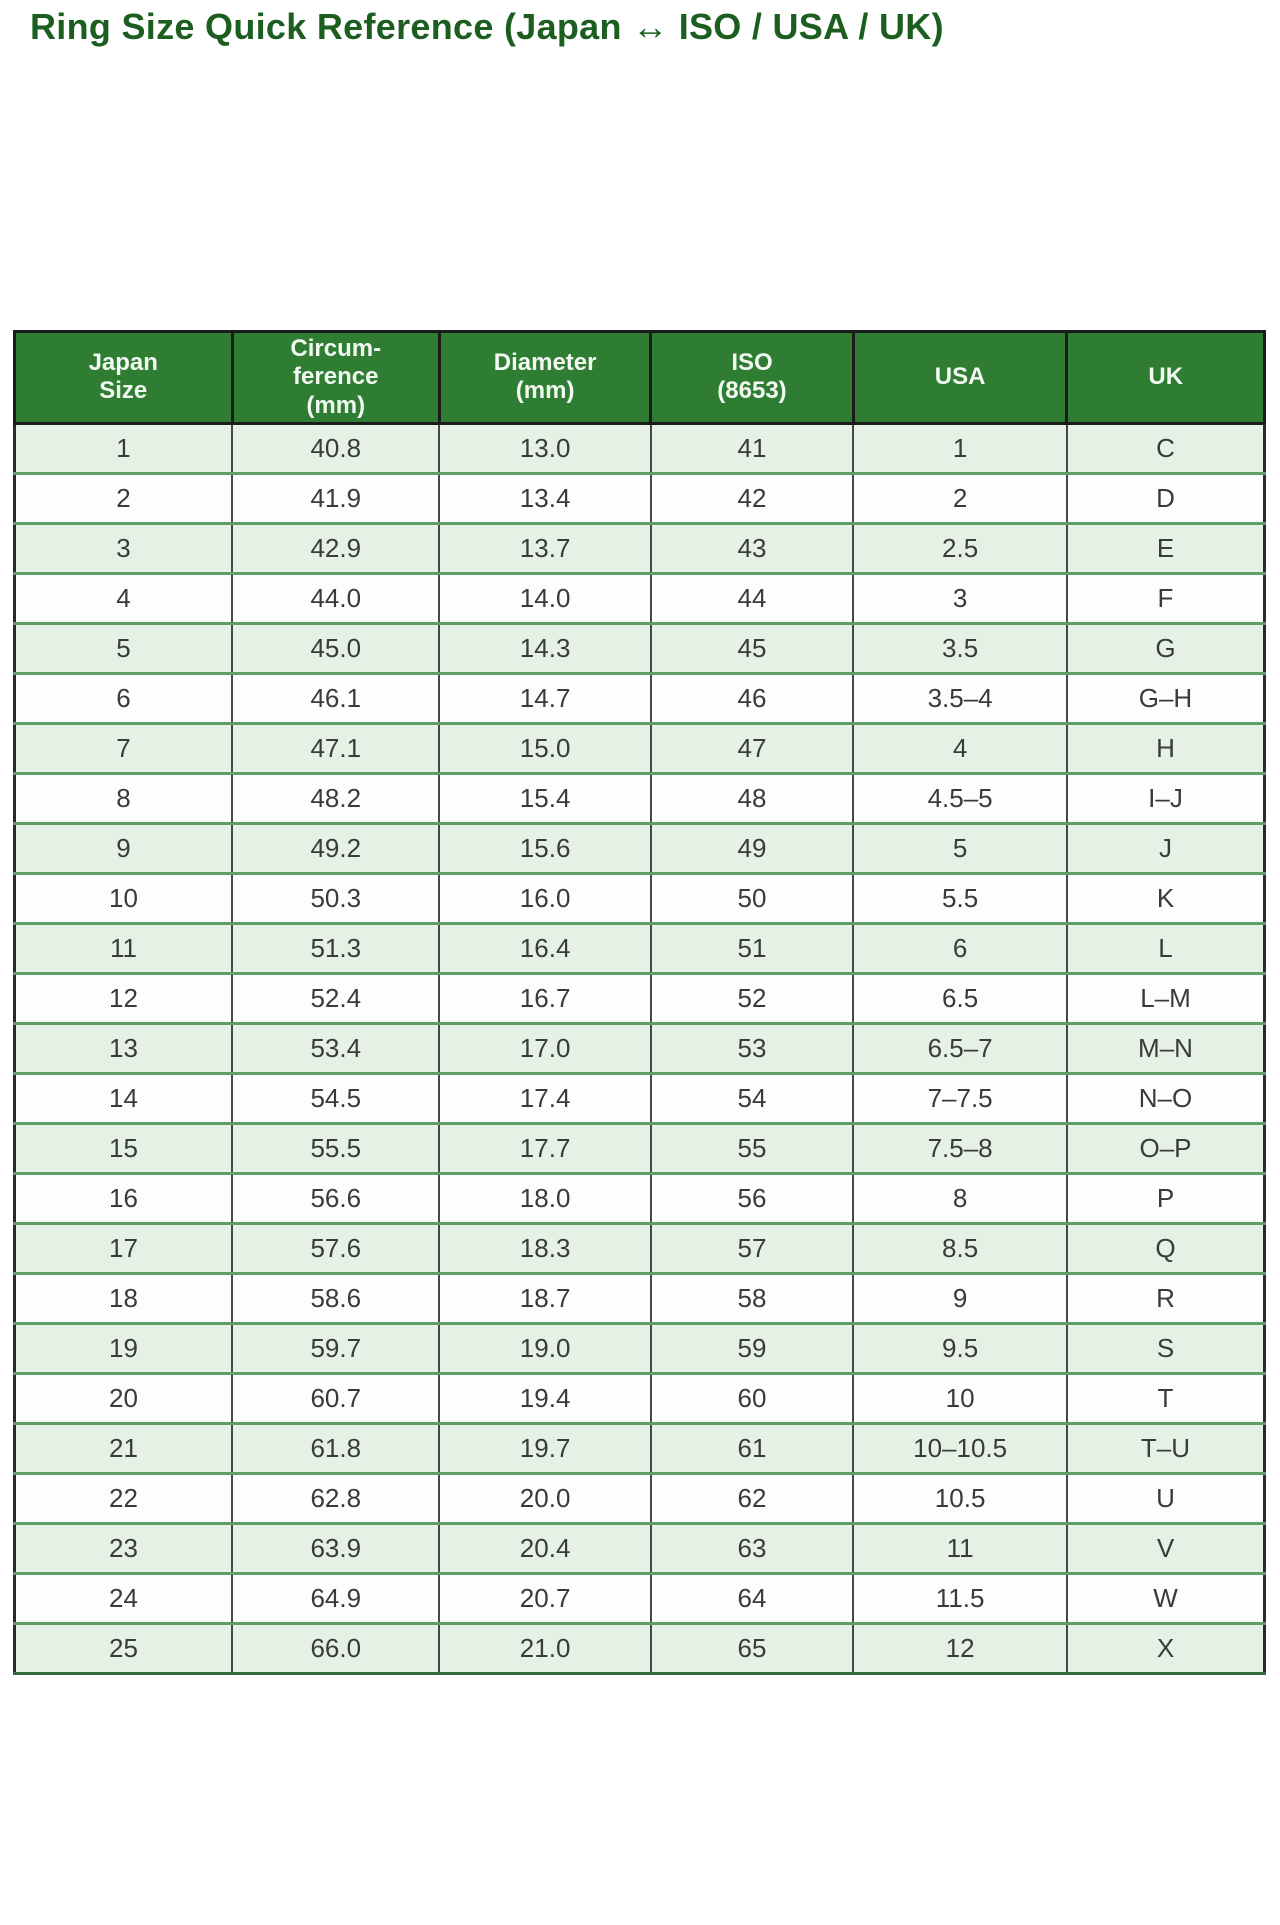 The width and height of the screenshot is (1280, 1925). I want to click on table-row: 20 60.7 19.4 60 10 T, so click(639, 1398).